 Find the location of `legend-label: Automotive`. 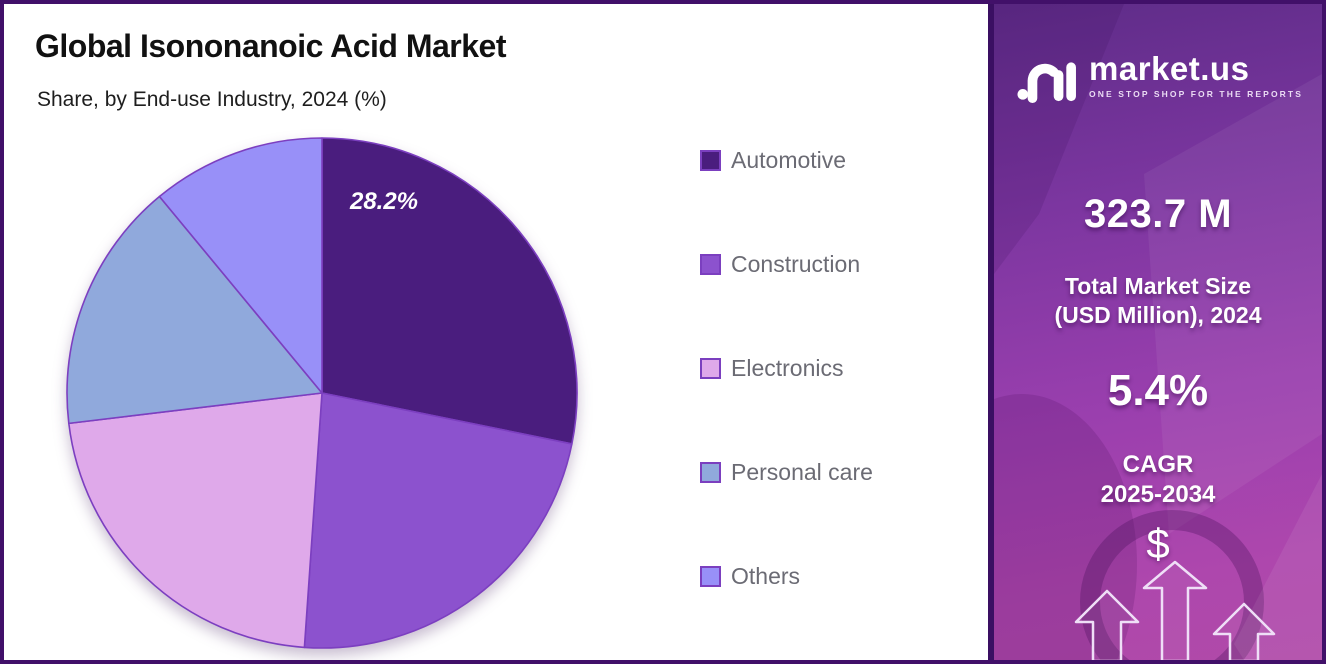

legend-label: Automotive is located at coordinates (789, 159).